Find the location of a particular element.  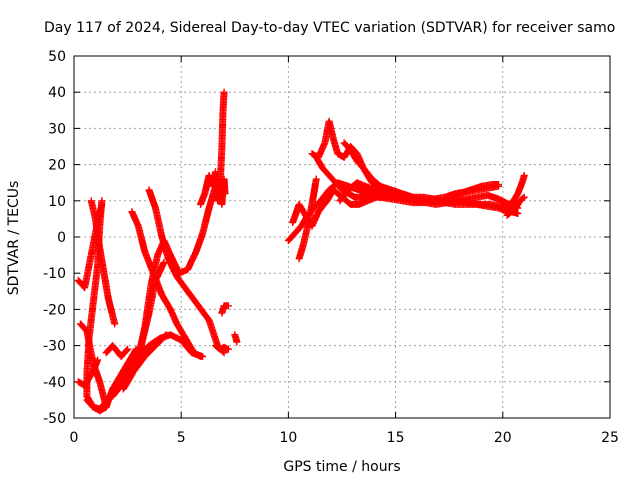

y-tick-label: -10 is located at coordinates (54, 274).